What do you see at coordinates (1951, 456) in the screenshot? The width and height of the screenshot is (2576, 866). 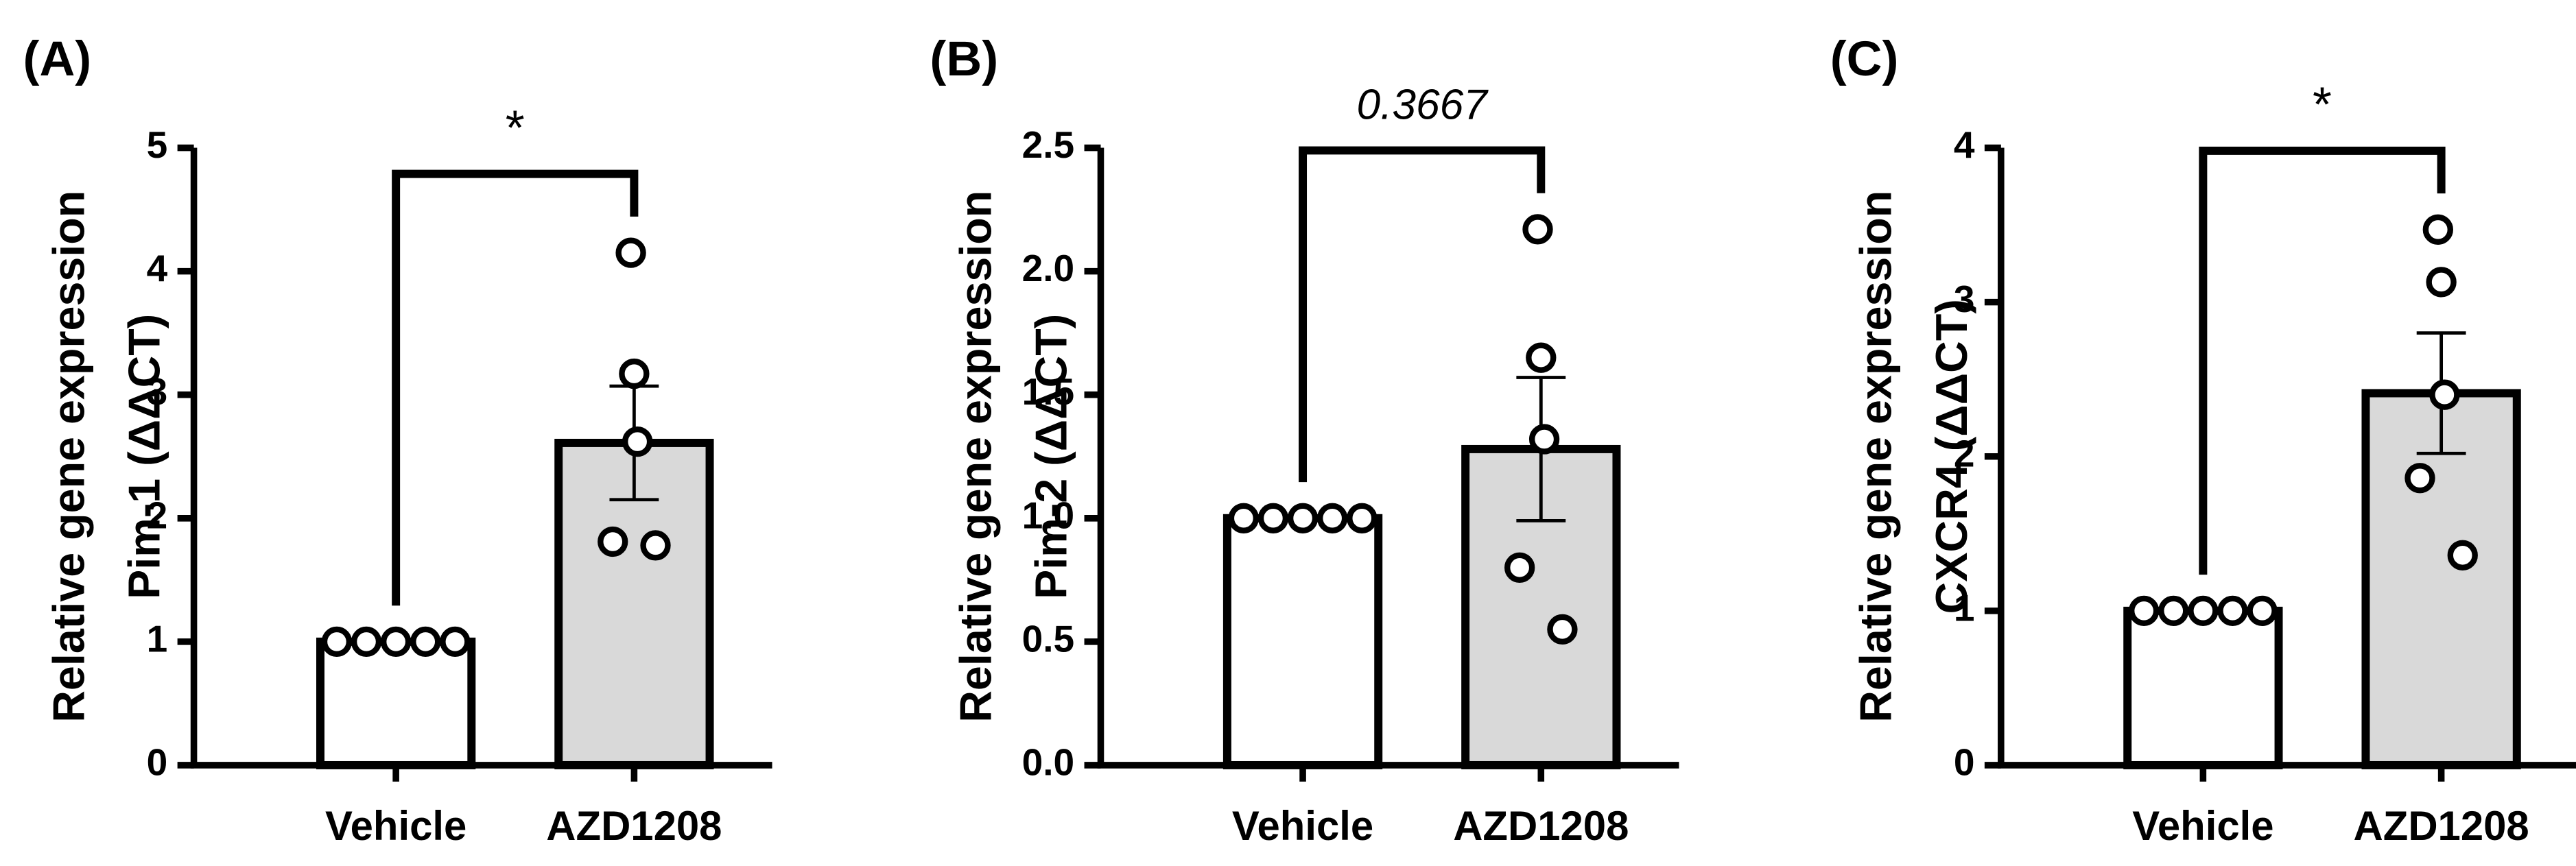 I see `y-axis-label: CXCR4 (ΔΔCT)` at bounding box center [1951, 456].